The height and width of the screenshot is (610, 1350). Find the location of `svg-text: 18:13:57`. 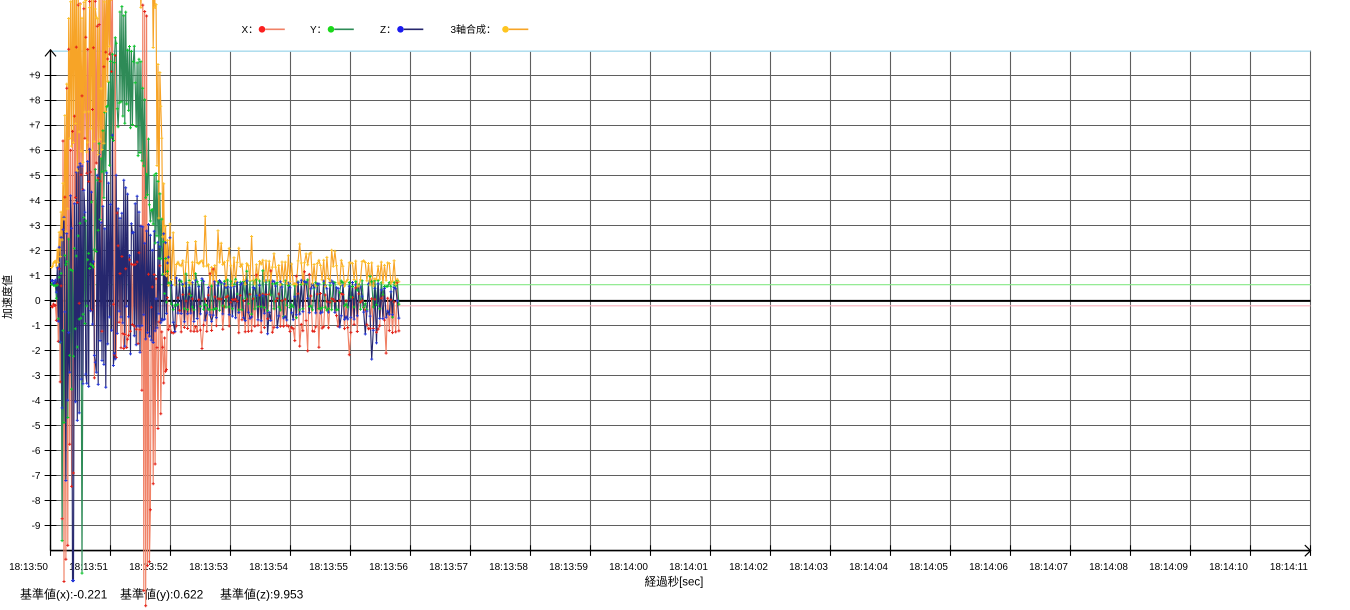

svg-text: 18:13:57 is located at coordinates (448, 567).